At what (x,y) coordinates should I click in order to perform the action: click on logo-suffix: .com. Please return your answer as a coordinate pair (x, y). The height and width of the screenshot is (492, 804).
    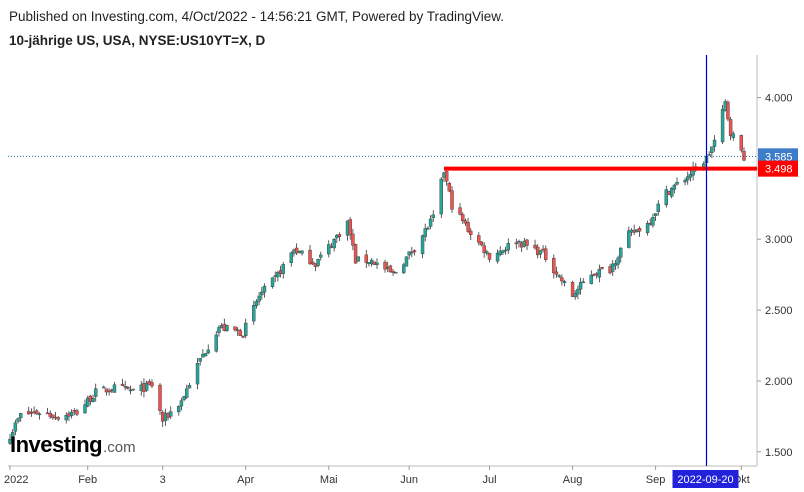
    Looking at the image, I should click on (119, 447).